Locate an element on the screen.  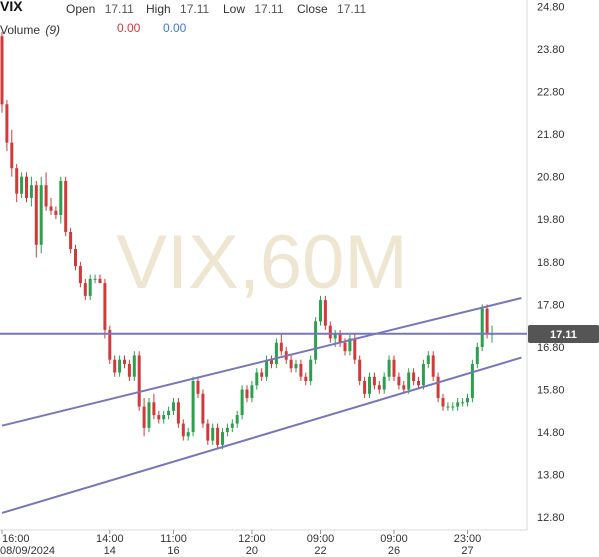
volume-label: Volume is located at coordinates (20, 30).